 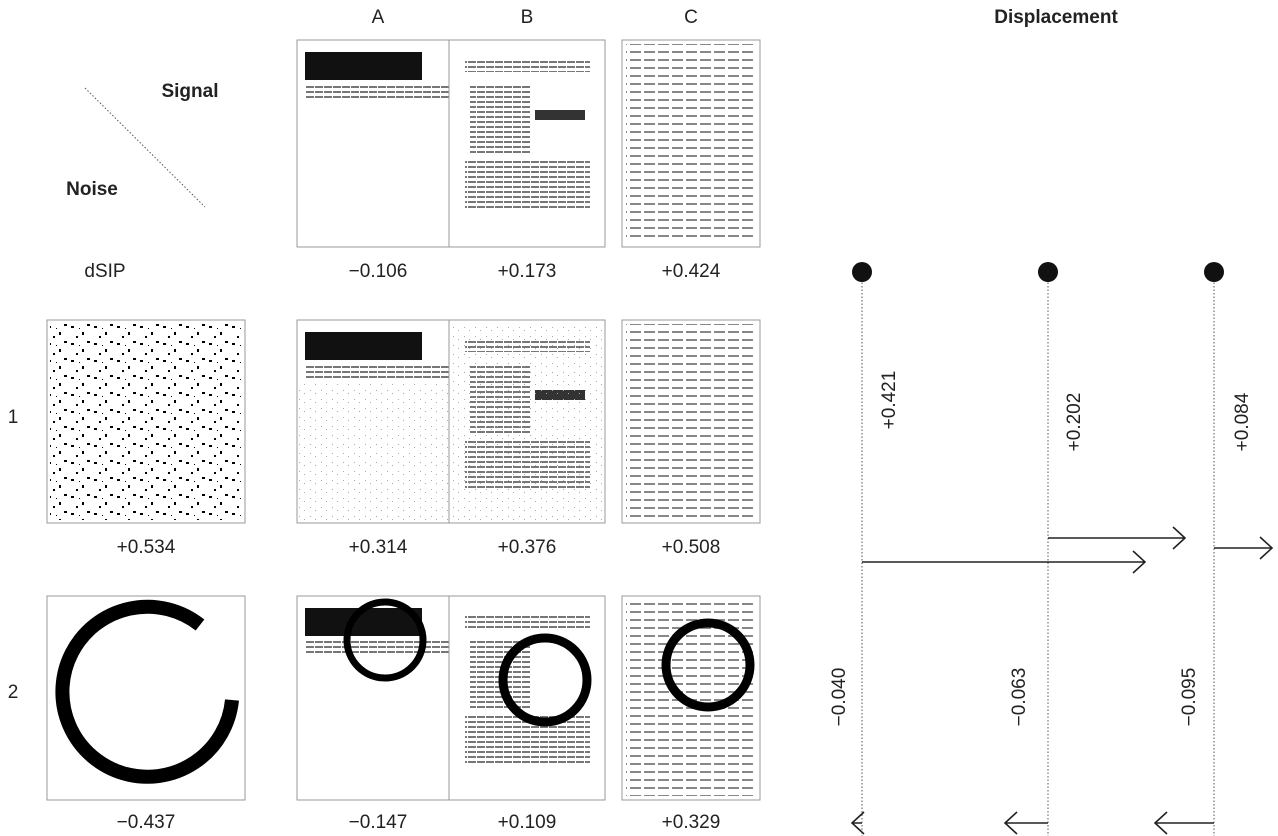 I want to click on score: +0.173, so click(x=527, y=271).